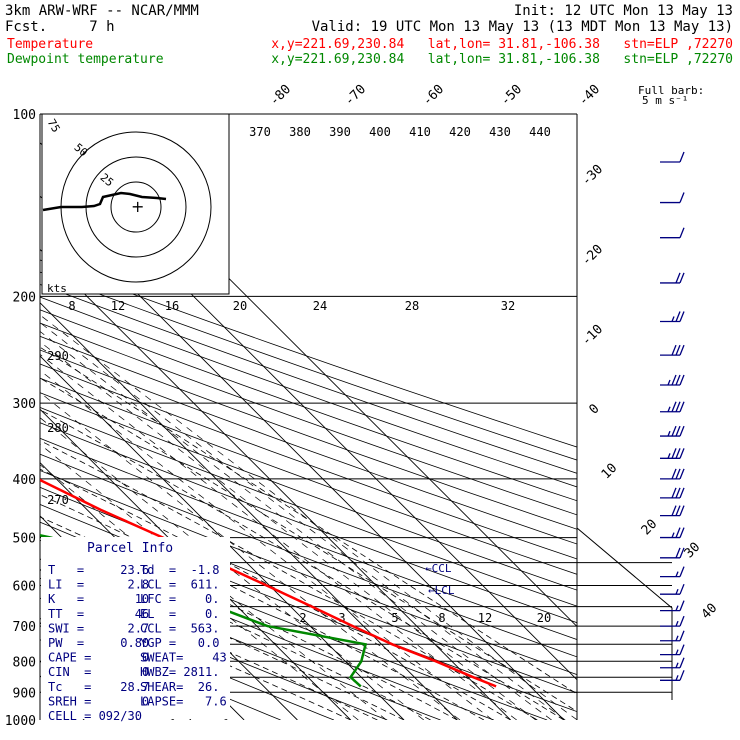 The height and width of the screenshot is (740, 740). I want to click on parcel-info-bg, so click(135, 628).